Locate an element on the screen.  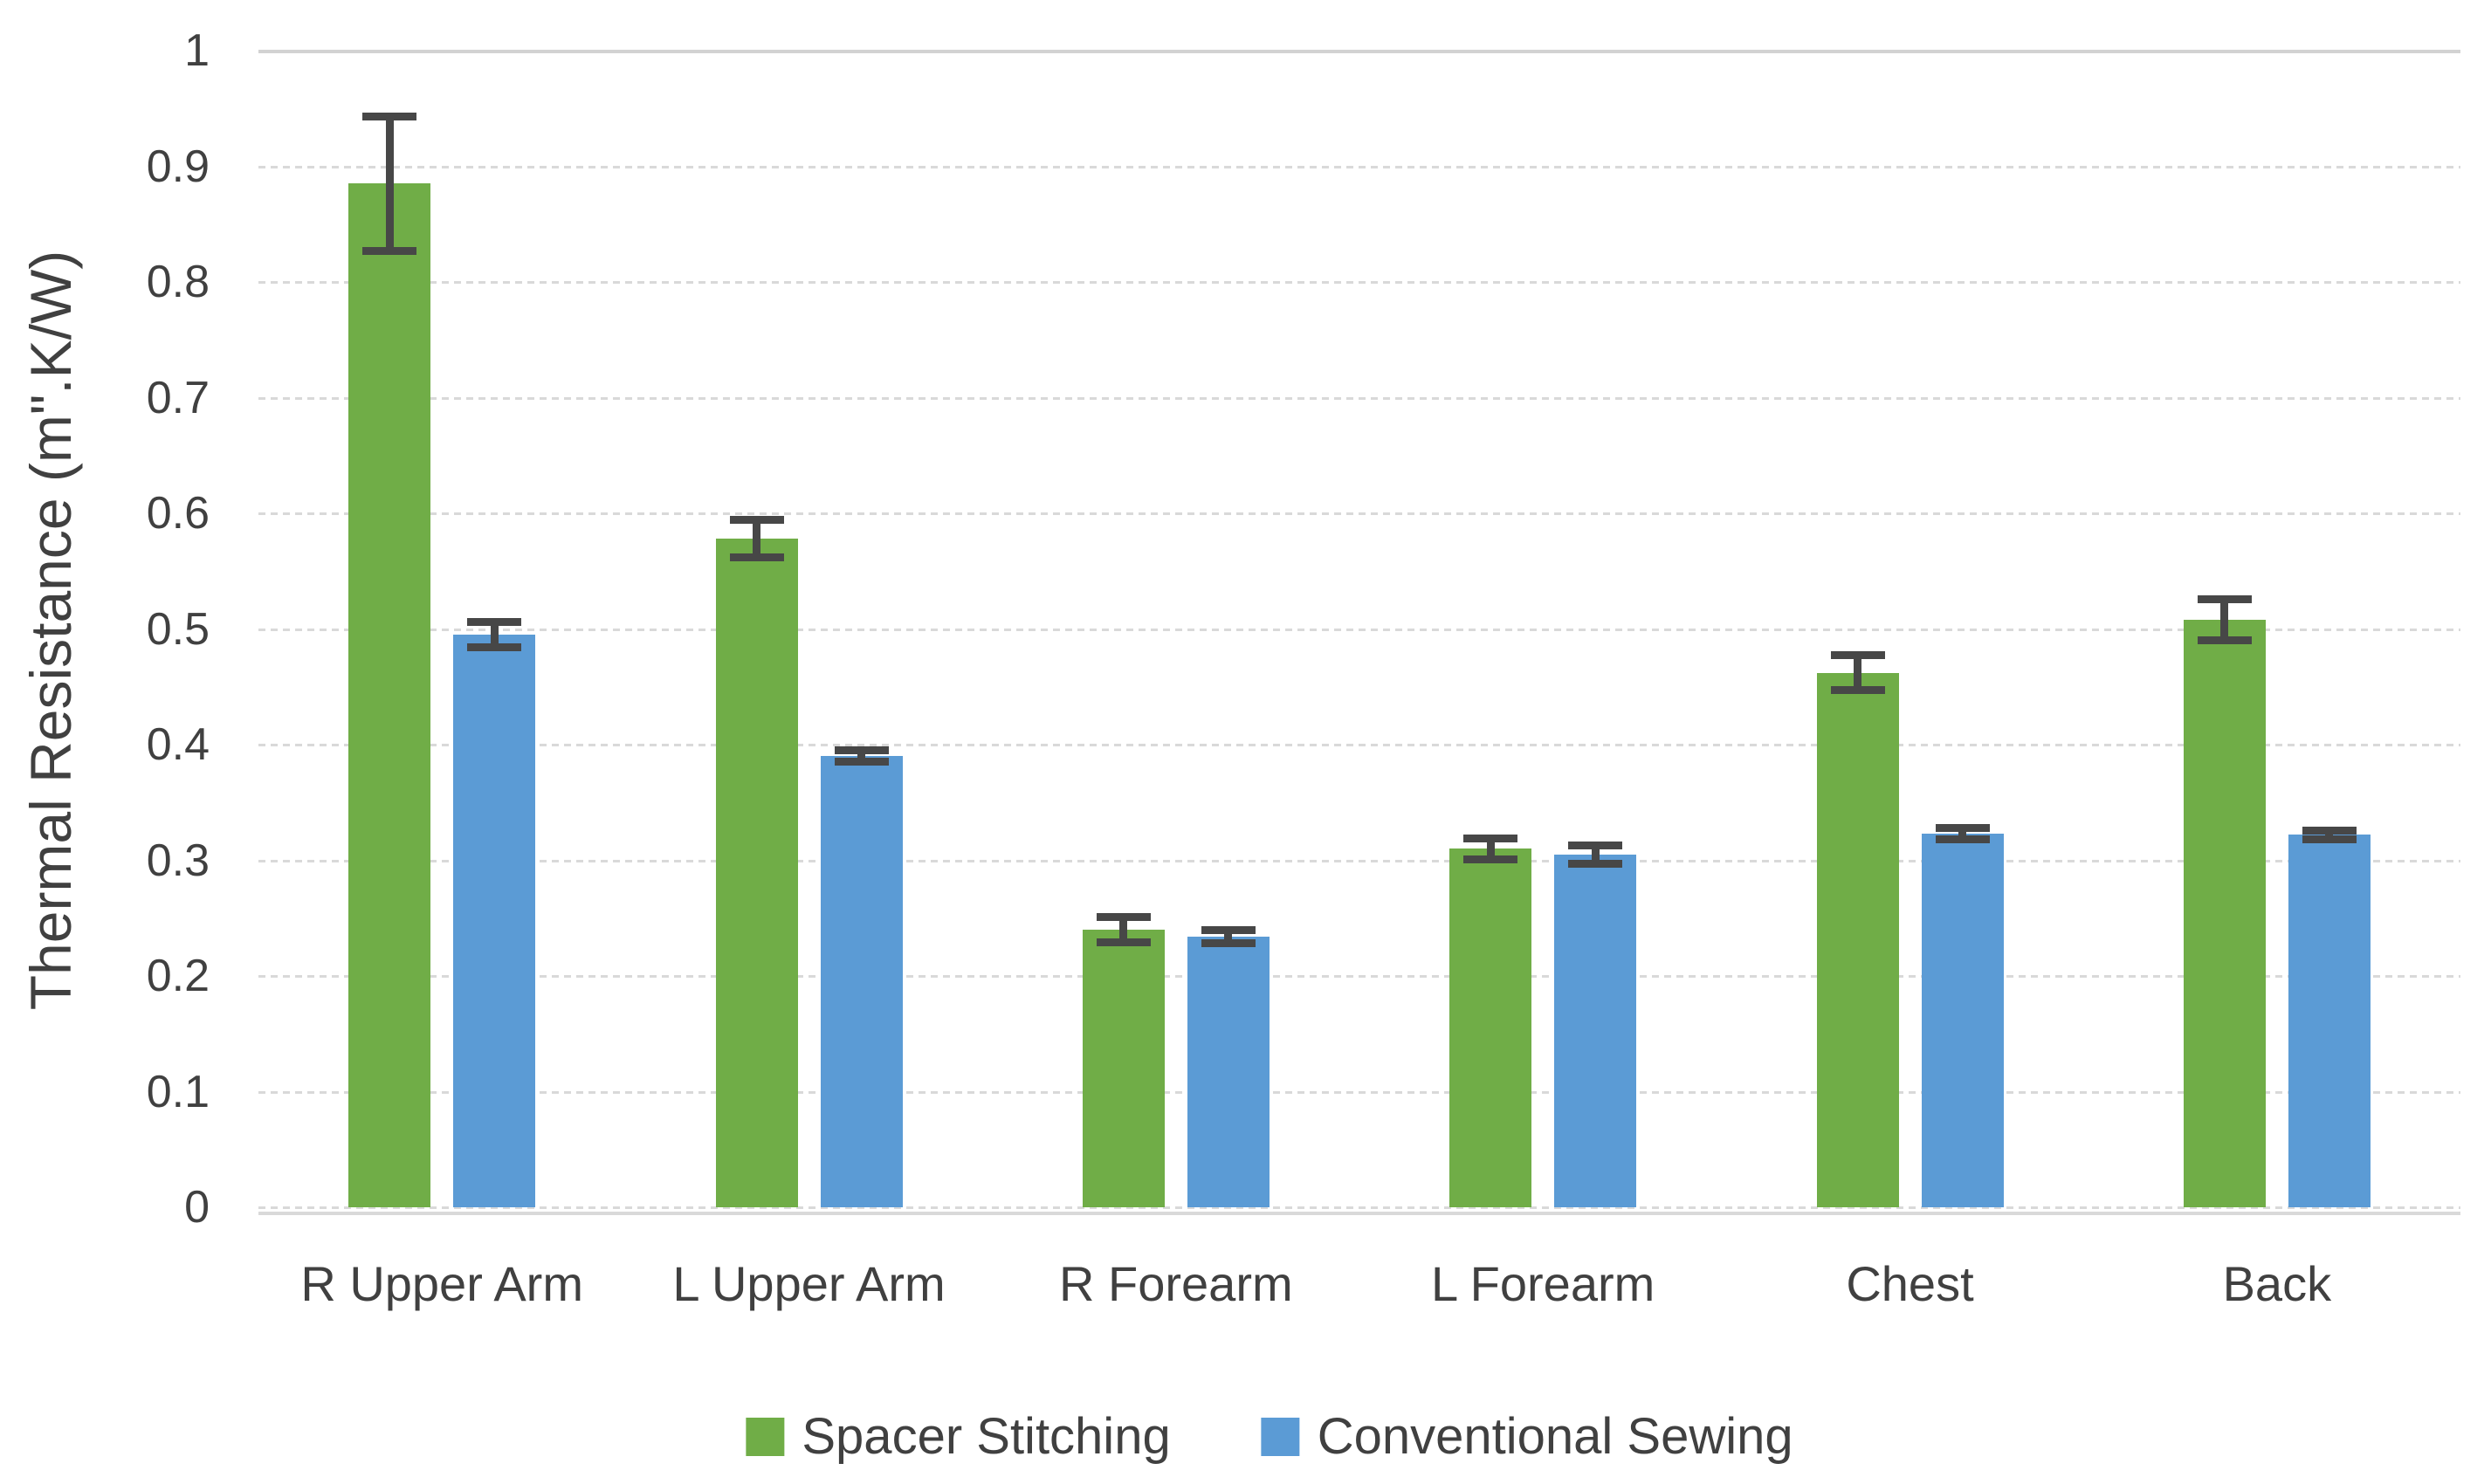
x-category-label: Chest is located at coordinates (1910, 1283).